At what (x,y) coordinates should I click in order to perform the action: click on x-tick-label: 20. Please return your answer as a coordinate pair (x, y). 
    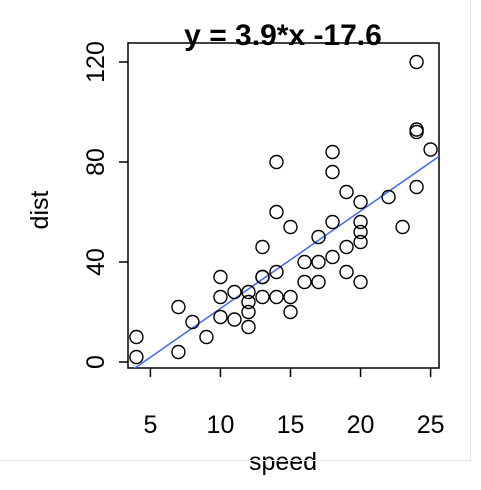
    Looking at the image, I should click on (361, 425).